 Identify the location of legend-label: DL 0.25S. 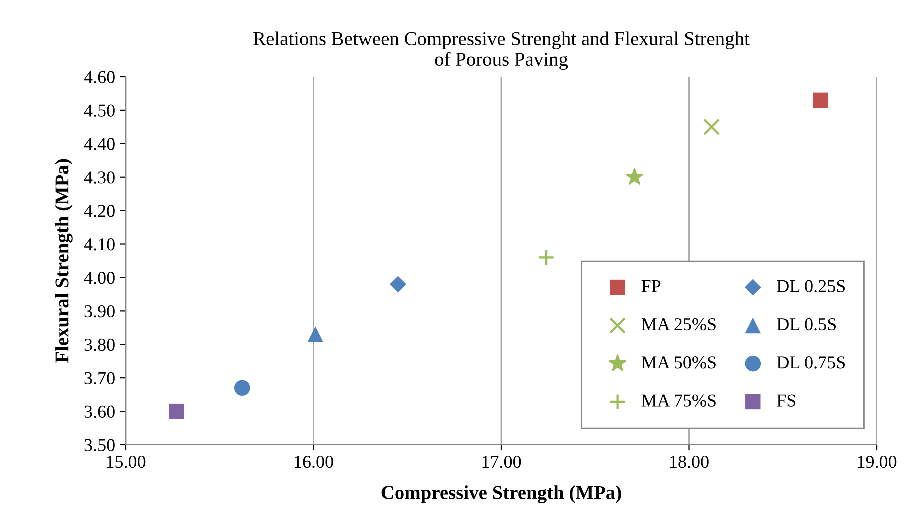
(811, 286).